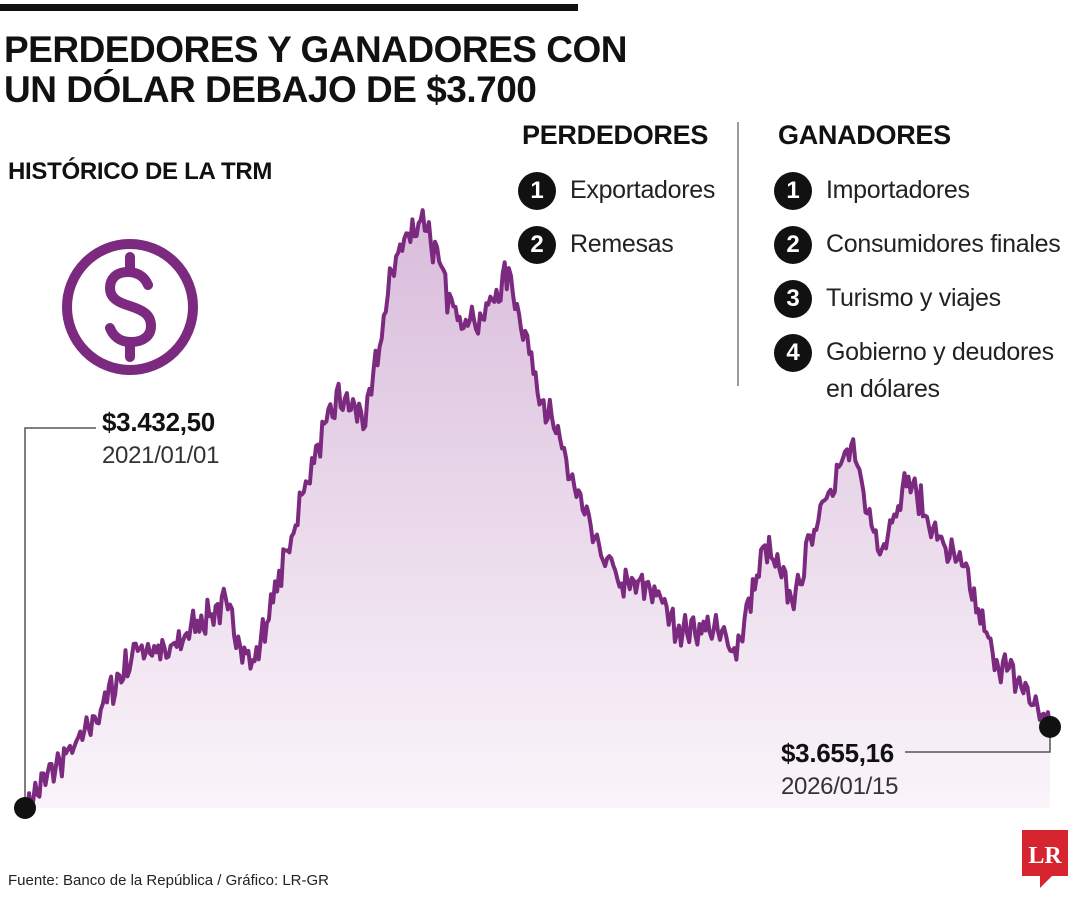 The width and height of the screenshot is (1080, 900). What do you see at coordinates (1045, 856) in the screenshot?
I see `logo-text: LR` at bounding box center [1045, 856].